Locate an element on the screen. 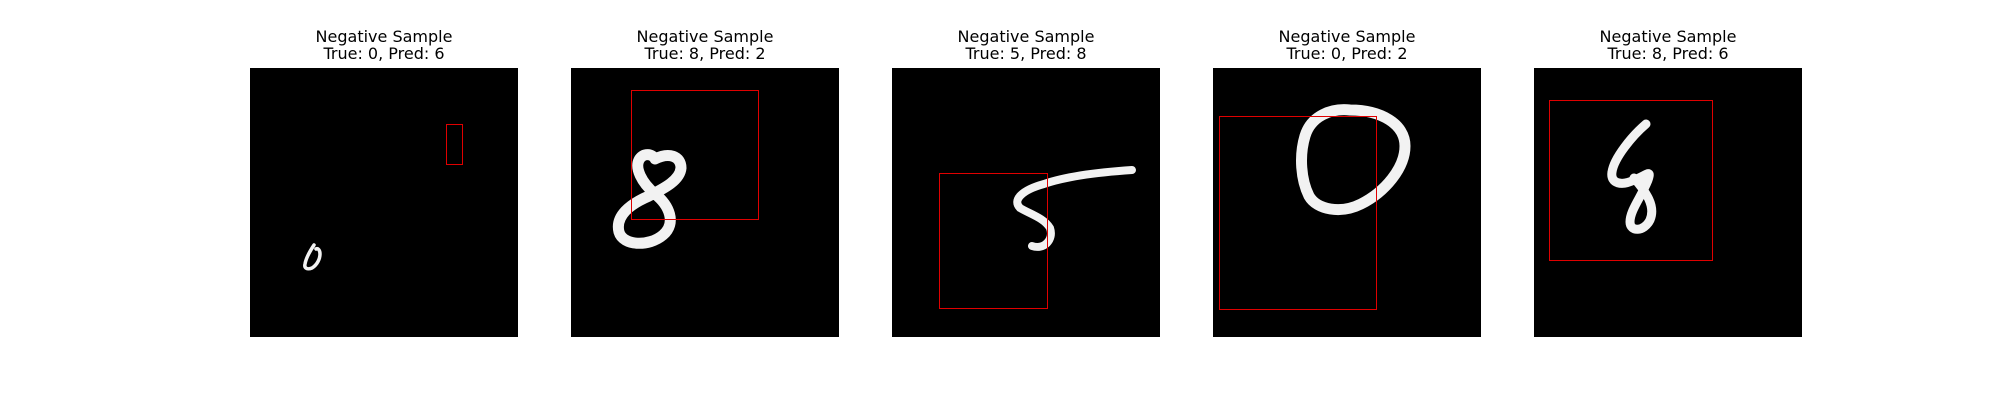  sample-title: Negative Sample True: 5, Pred: 8 is located at coordinates (1026, 45).